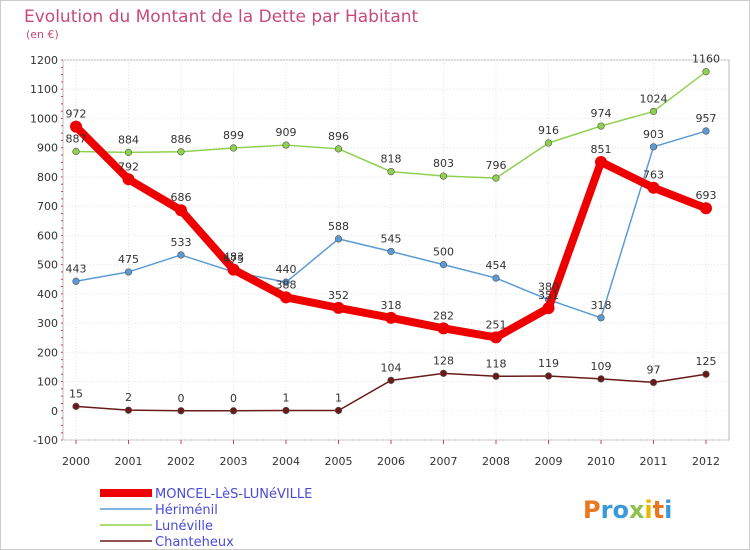 Image resolution: width=750 pixels, height=550 pixels. I want to click on x-tick-label: 2009, so click(549, 461).